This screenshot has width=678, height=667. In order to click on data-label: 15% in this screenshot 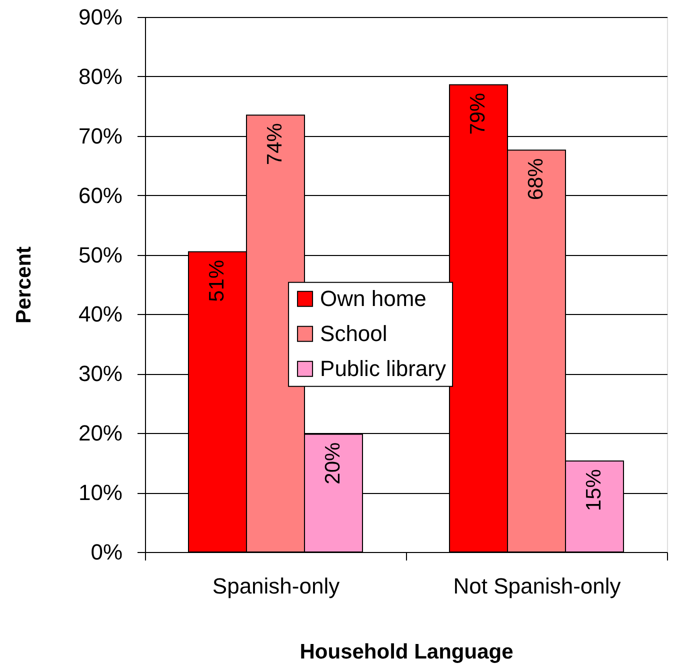, I will do `click(594, 490)`.